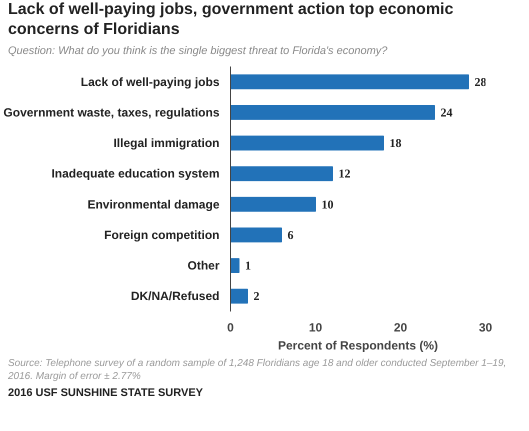 This screenshot has width=529, height=431. Describe the element at coordinates (446, 112) in the screenshot. I see `data-label: 24` at that location.